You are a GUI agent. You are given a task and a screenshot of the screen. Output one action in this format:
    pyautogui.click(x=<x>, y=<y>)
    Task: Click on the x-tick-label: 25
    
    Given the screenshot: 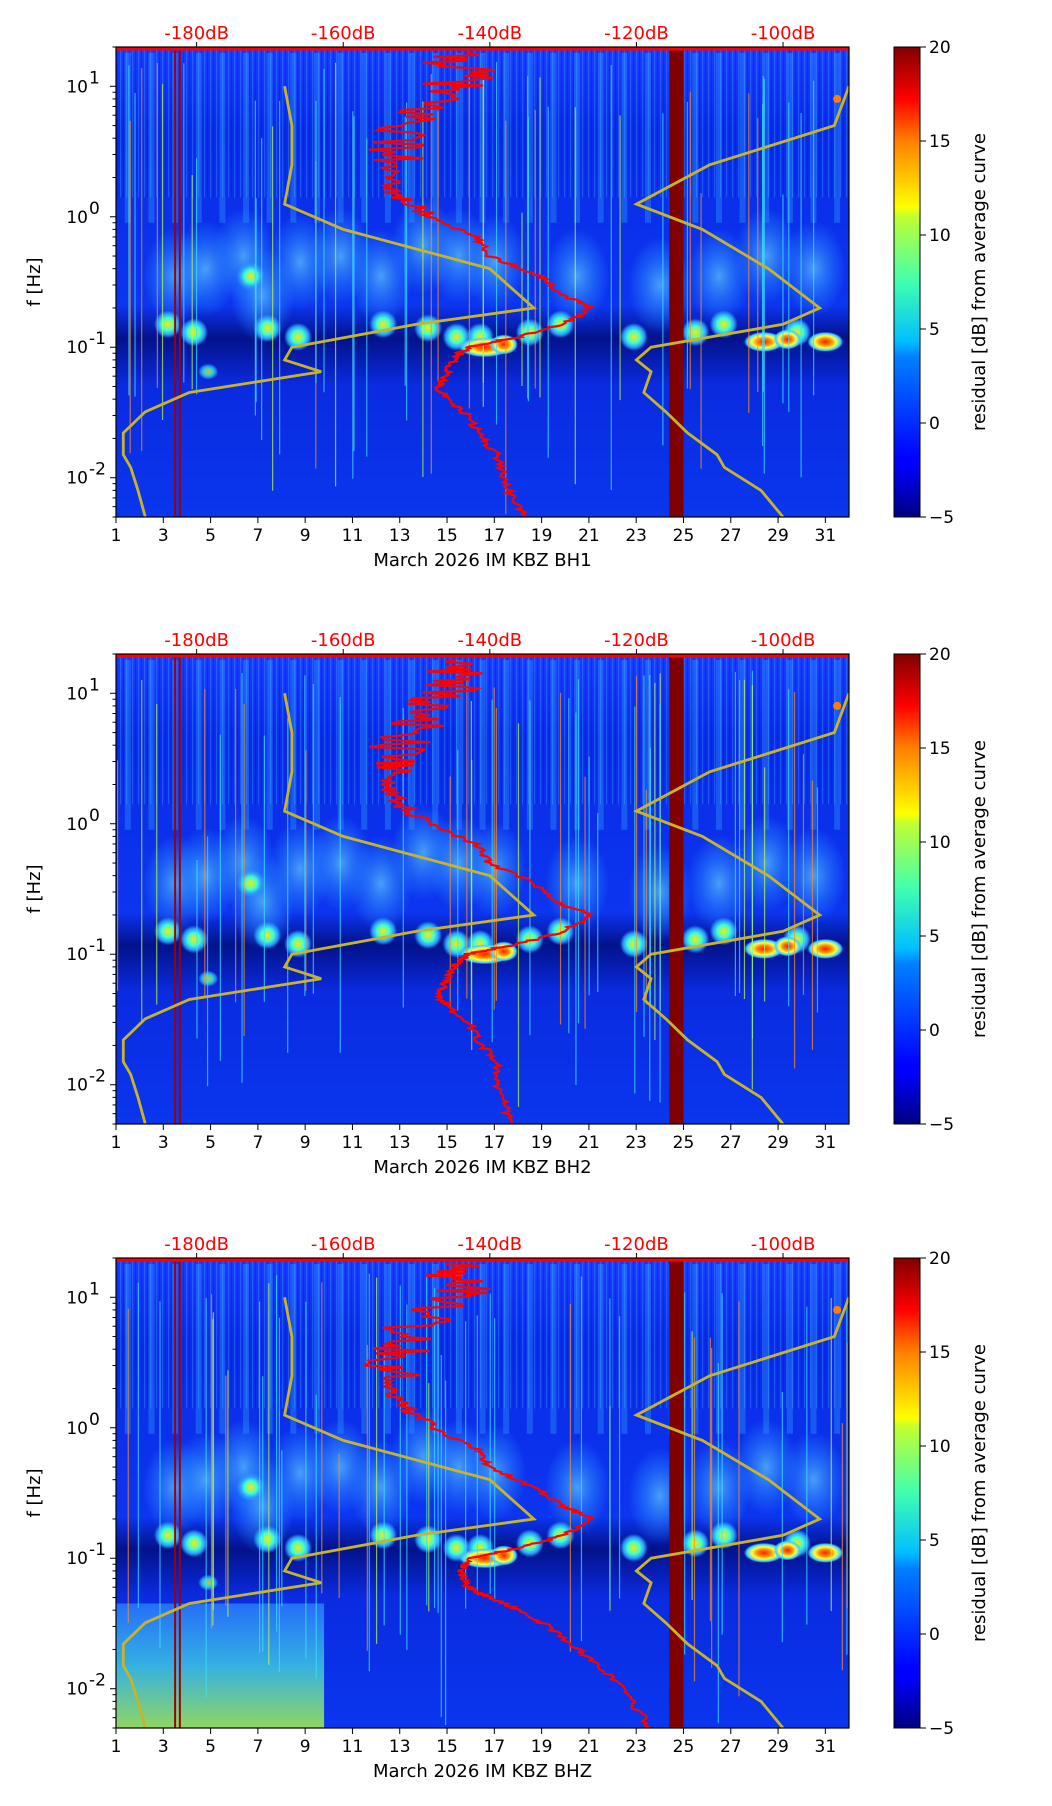 What is the action you would take?
    pyautogui.click(x=684, y=1747)
    